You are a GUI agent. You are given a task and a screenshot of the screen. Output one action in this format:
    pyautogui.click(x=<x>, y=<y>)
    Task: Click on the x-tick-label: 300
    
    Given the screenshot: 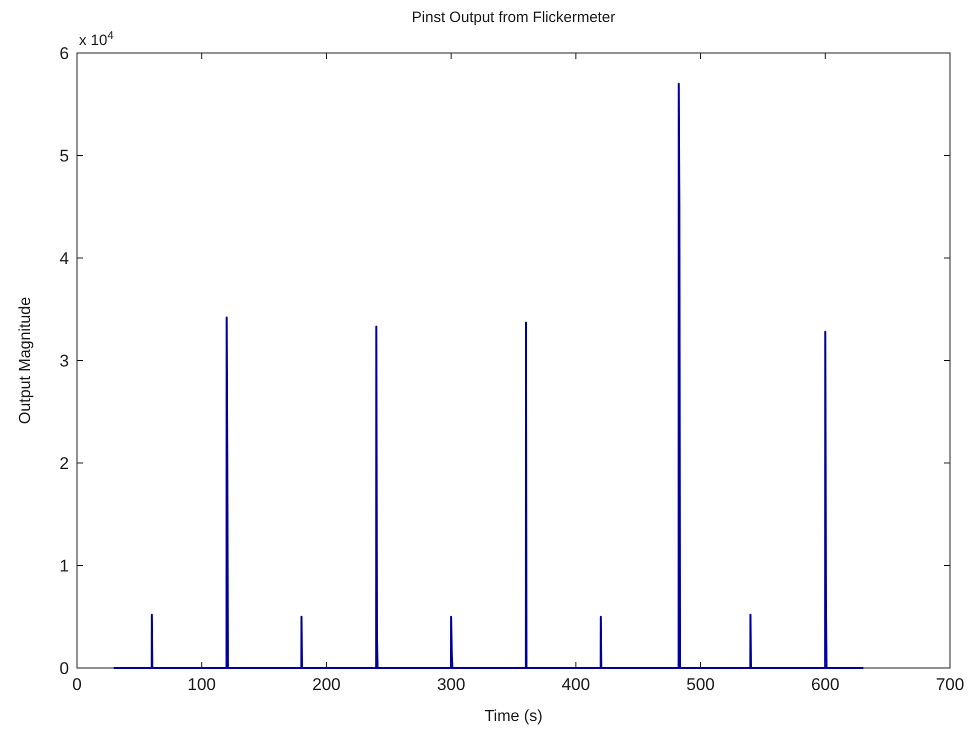 What is the action you would take?
    pyautogui.click(x=451, y=684)
    